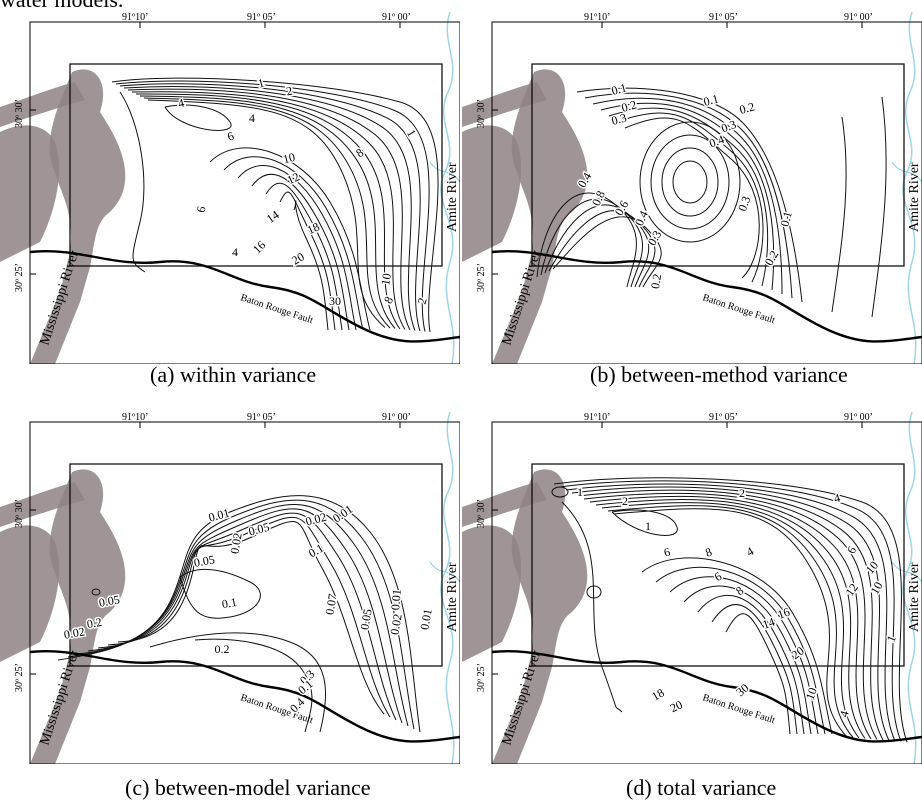 Image resolution: width=922 pixels, height=808 pixels. What do you see at coordinates (411, 133) in the screenshot?
I see `contour-value-label: 1` at bounding box center [411, 133].